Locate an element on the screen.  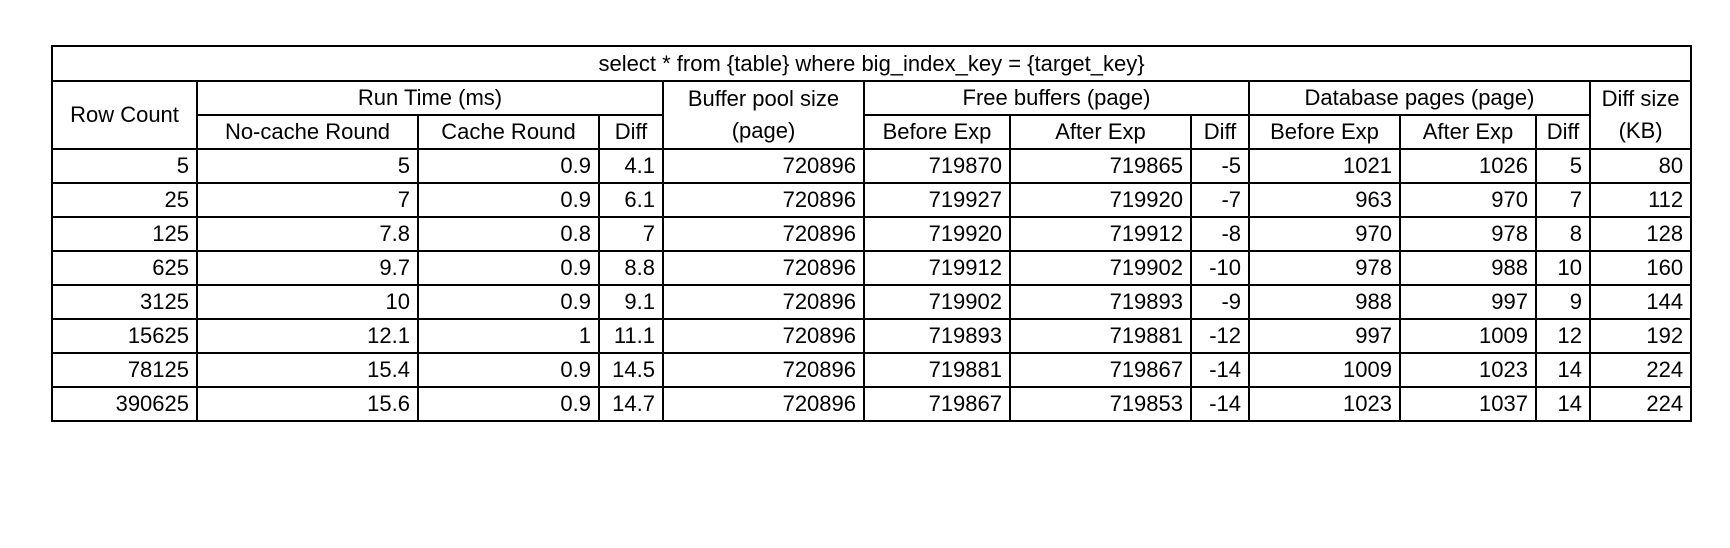
cell-diff-size: 144 is located at coordinates (1640, 302).